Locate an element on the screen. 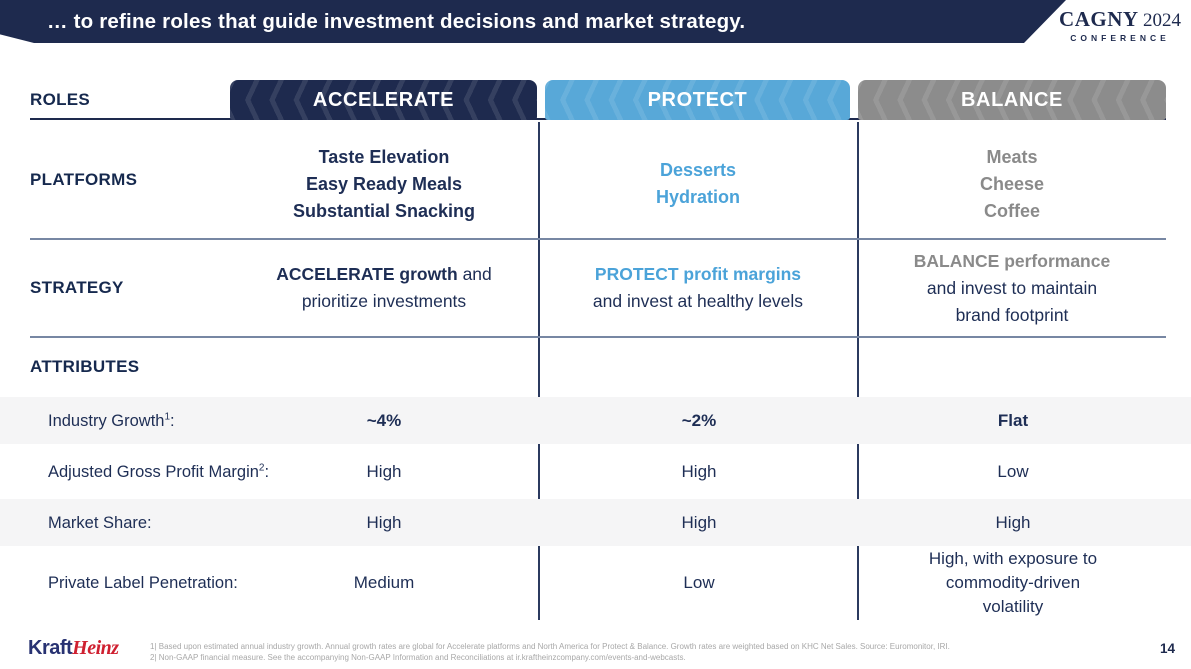 This screenshot has width=1191, height=669. footnote-marker: 2 is located at coordinates (261, 467).